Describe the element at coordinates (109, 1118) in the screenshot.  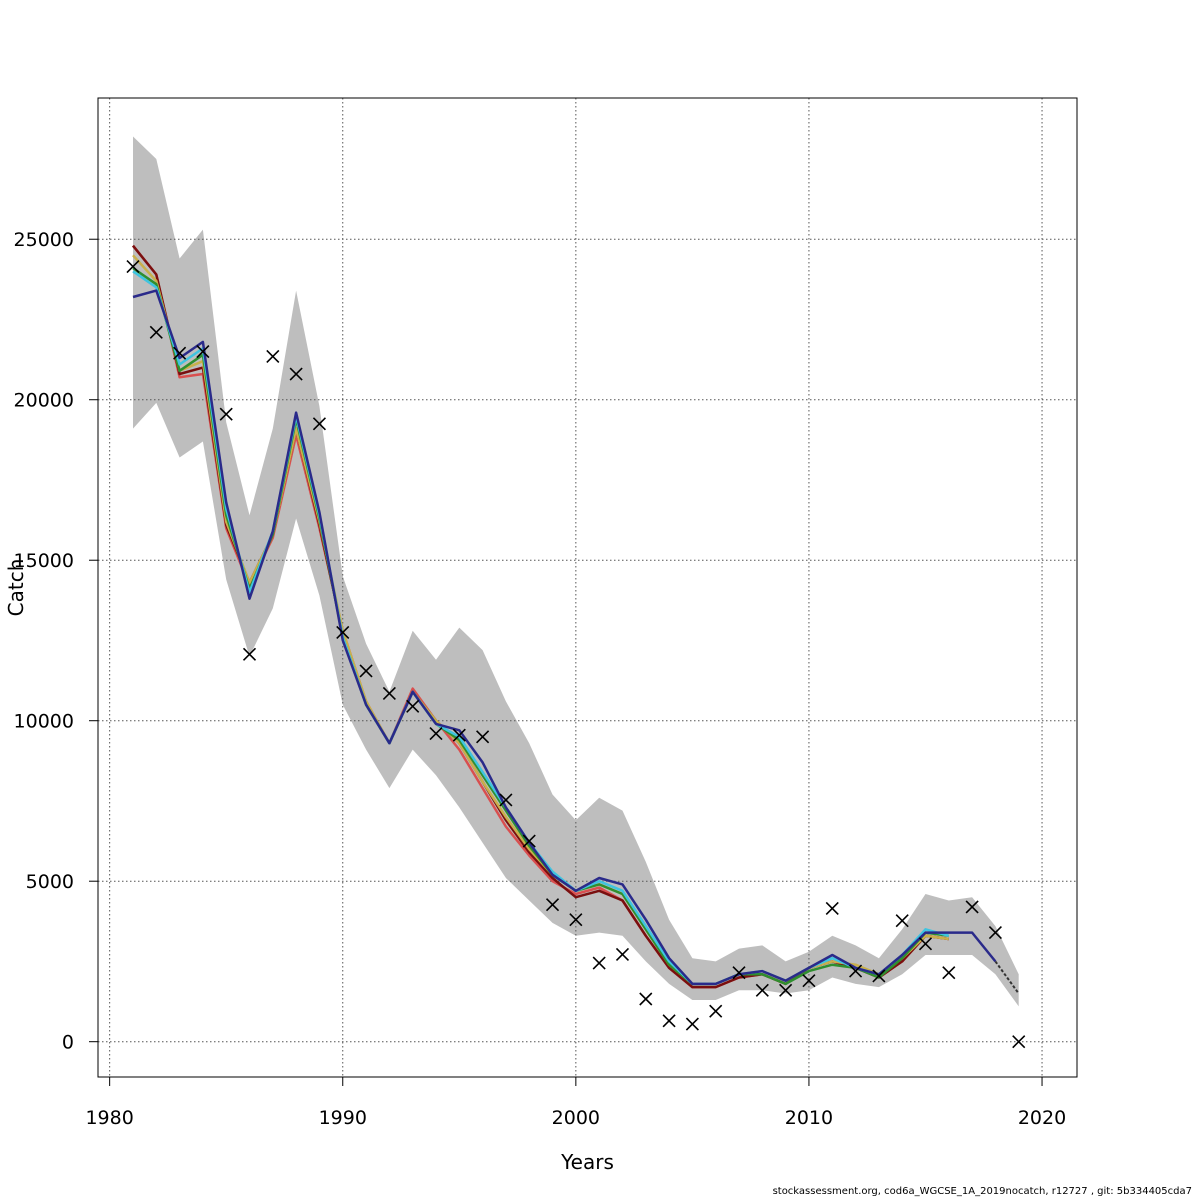
I see `x-tick-label-0: 1980` at that location.